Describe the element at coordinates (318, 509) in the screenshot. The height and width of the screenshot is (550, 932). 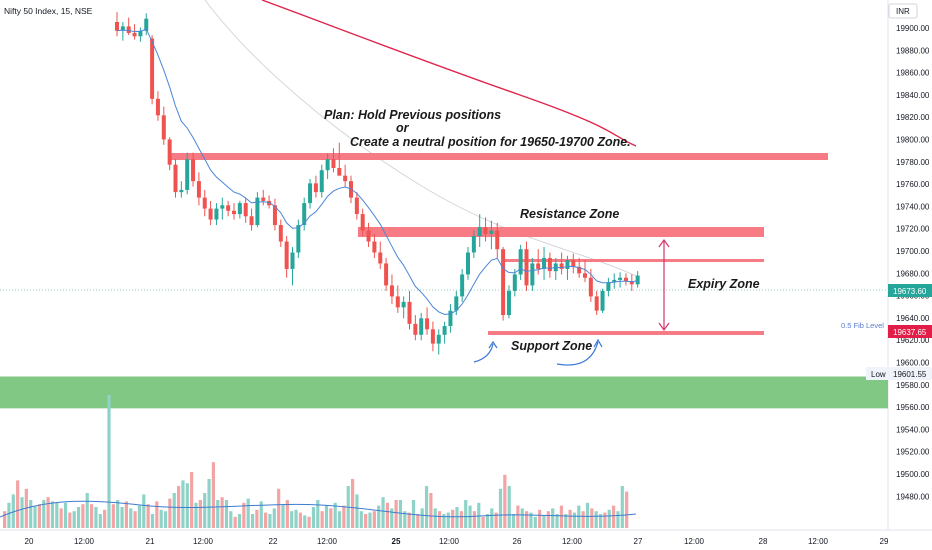
I see `volume-ma-line` at that location.